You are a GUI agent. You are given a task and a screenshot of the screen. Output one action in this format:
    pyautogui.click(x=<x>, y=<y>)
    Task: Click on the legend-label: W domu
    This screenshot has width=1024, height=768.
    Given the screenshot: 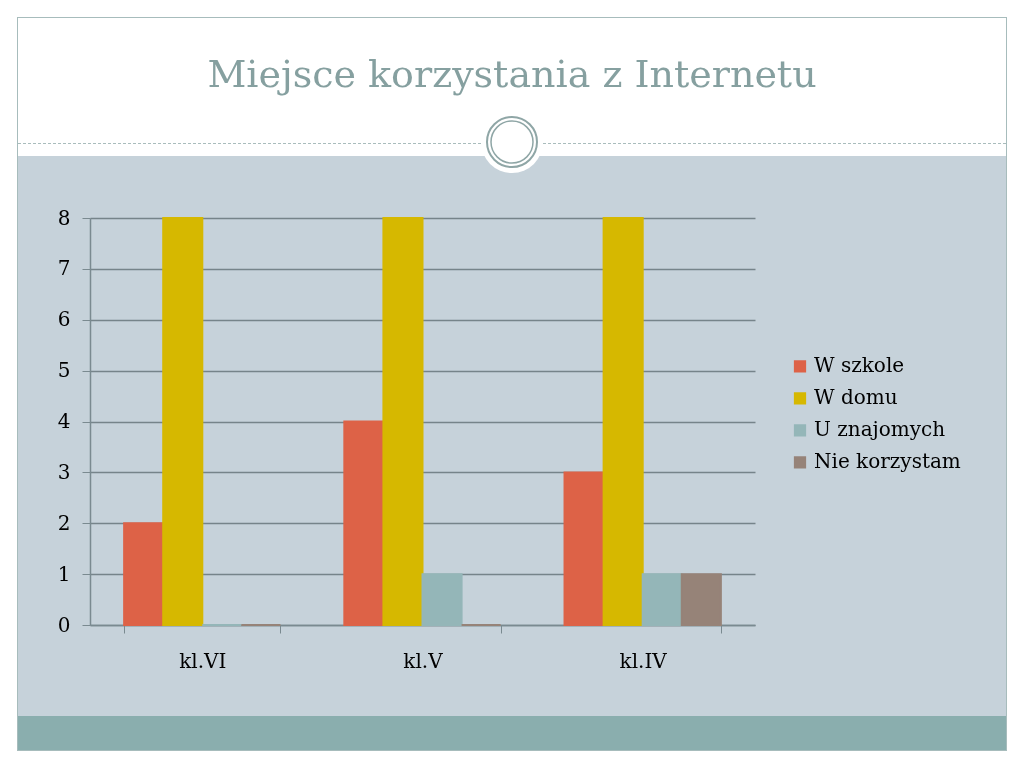 What is the action you would take?
    pyautogui.click(x=856, y=397)
    